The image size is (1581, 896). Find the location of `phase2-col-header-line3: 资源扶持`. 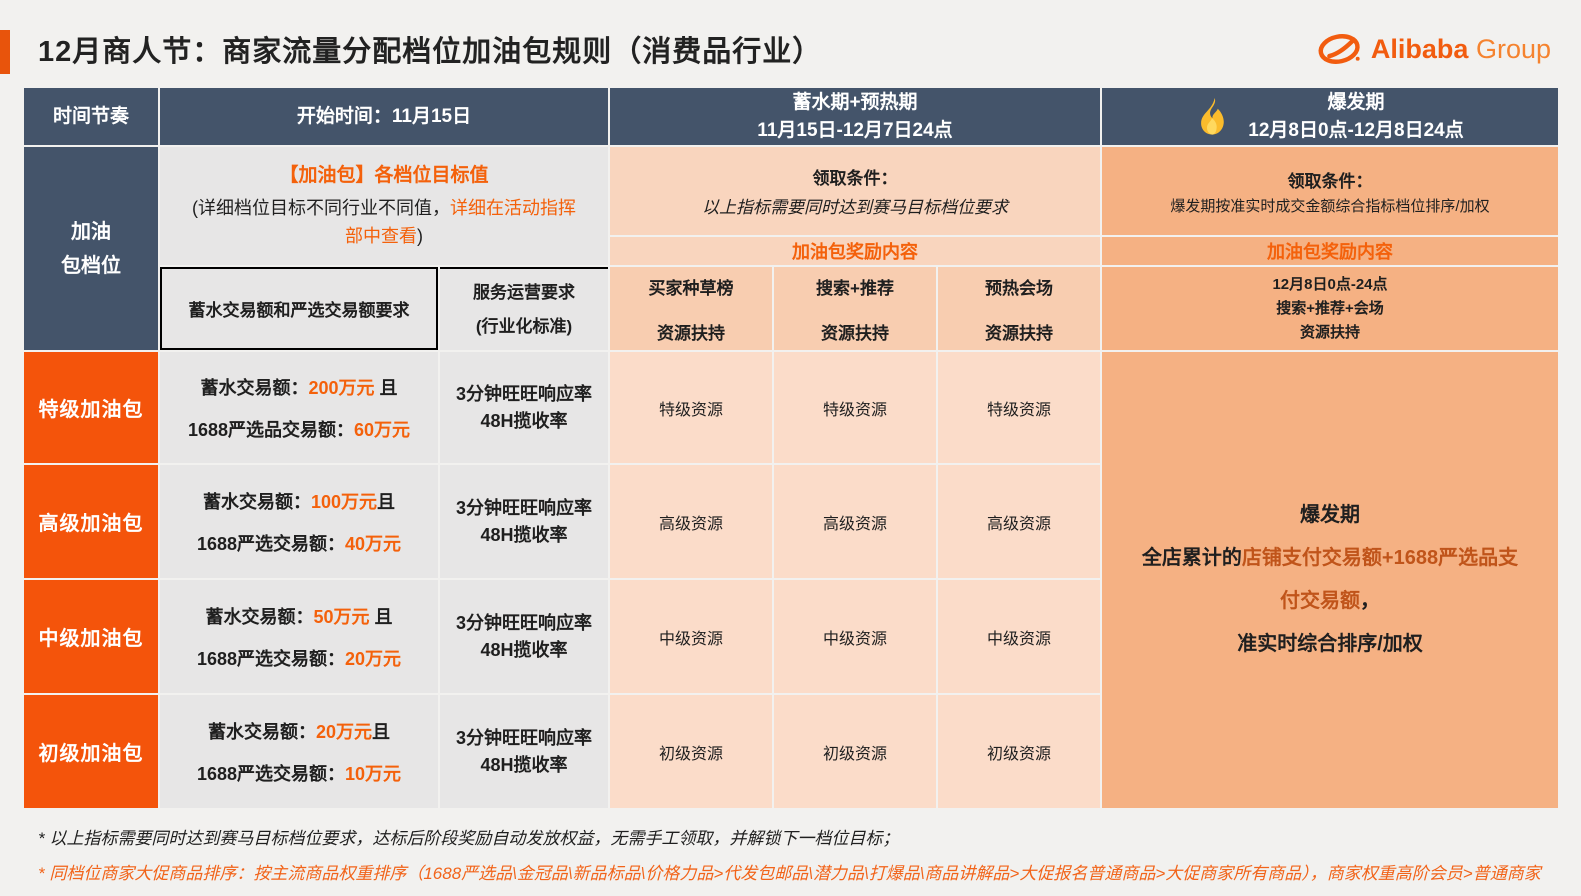

phase2-col-header-line3: 资源扶持 is located at coordinates (1329, 332).